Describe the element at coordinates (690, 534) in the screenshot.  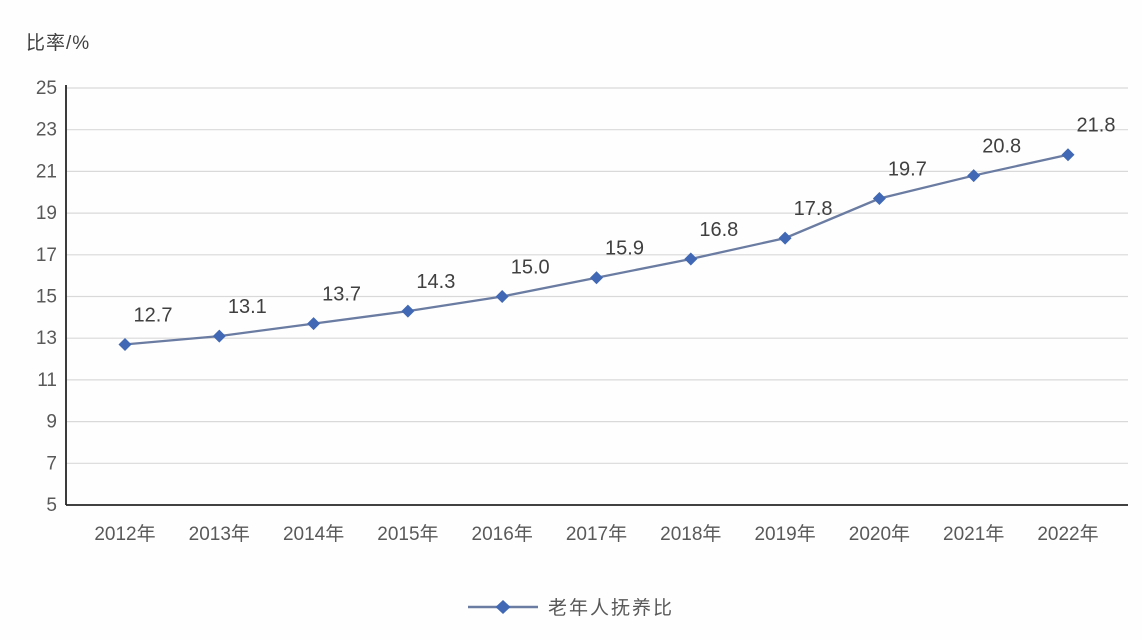
I see `x-tick-label: 2018年` at that location.